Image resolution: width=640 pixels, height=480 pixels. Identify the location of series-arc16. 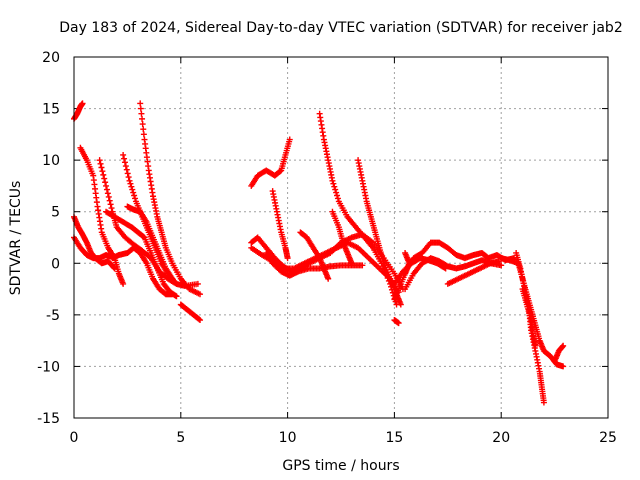
(280, 225).